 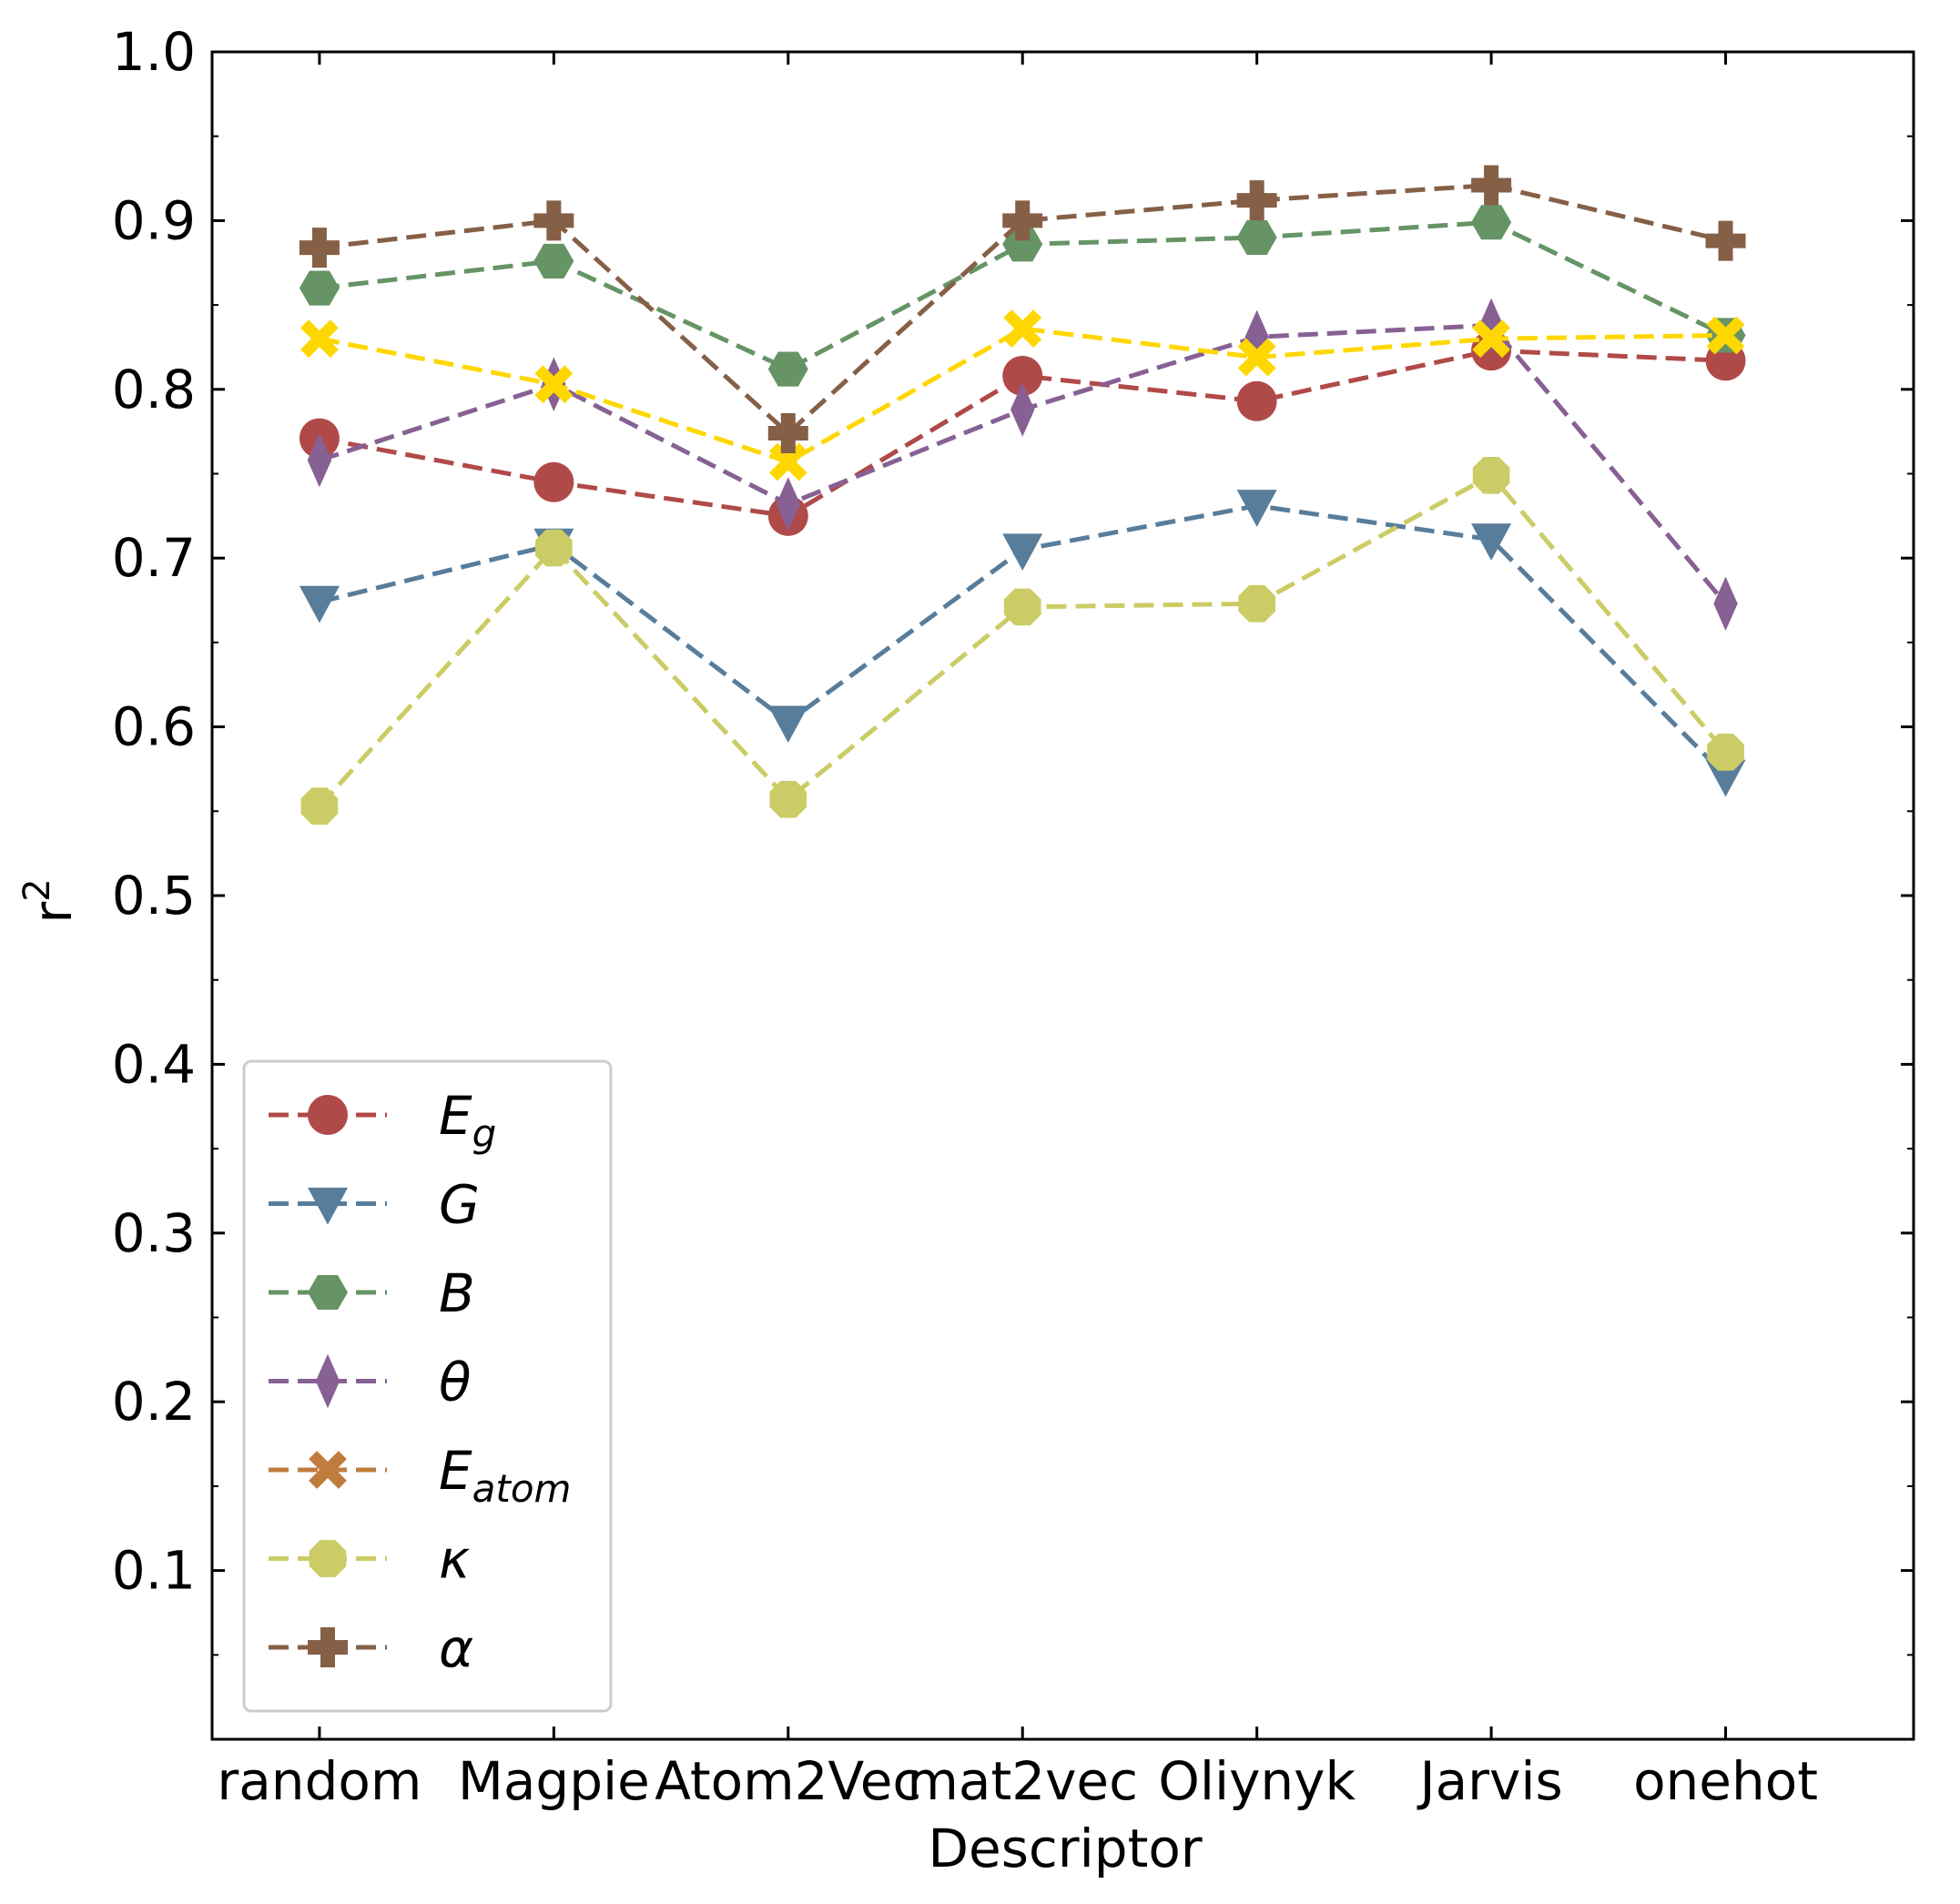 I want to click on legend-label: α, so click(x=456, y=1648).